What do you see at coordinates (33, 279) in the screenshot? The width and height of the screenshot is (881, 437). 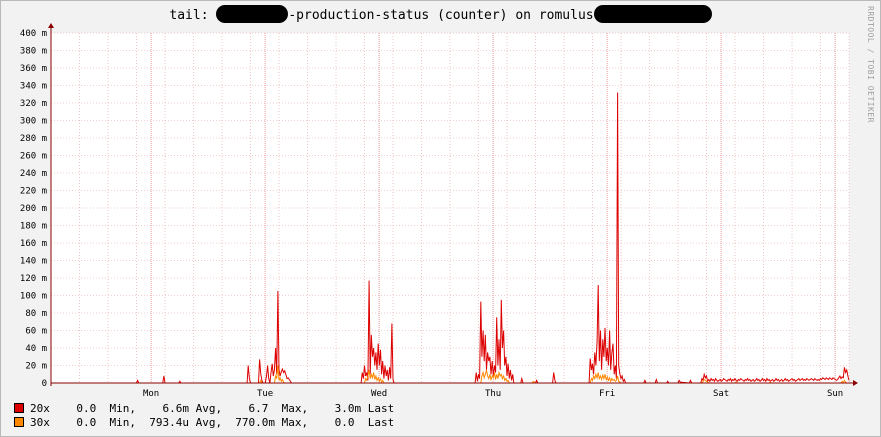 I see `y-tick-label: 120 m` at bounding box center [33, 279].